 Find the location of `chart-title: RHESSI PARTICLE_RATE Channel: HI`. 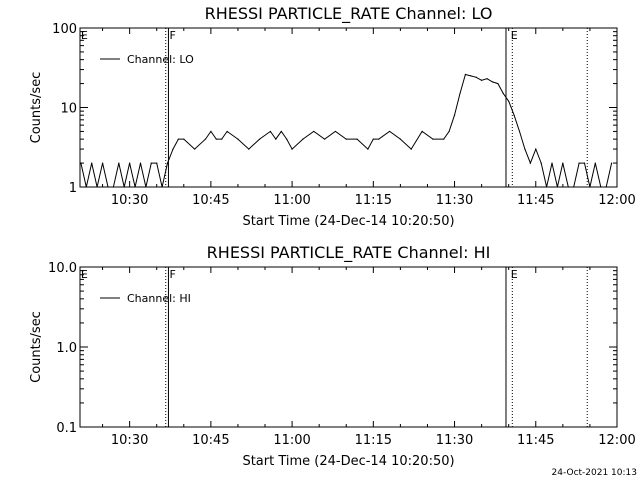

chart-title: RHESSI PARTICLE_RATE Channel: HI is located at coordinates (349, 253).